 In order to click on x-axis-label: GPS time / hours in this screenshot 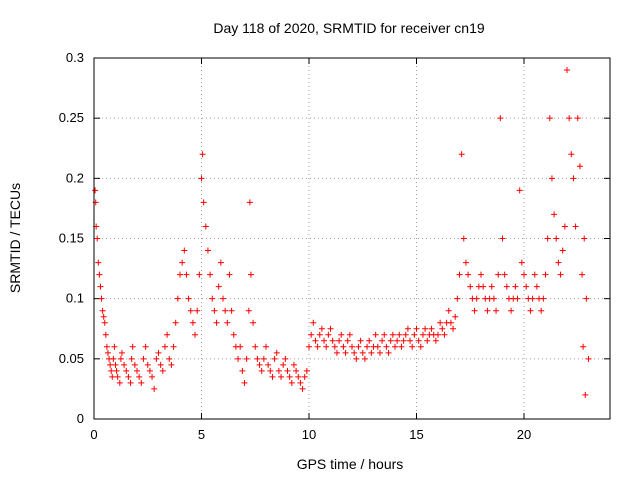, I will do `click(350, 464)`.